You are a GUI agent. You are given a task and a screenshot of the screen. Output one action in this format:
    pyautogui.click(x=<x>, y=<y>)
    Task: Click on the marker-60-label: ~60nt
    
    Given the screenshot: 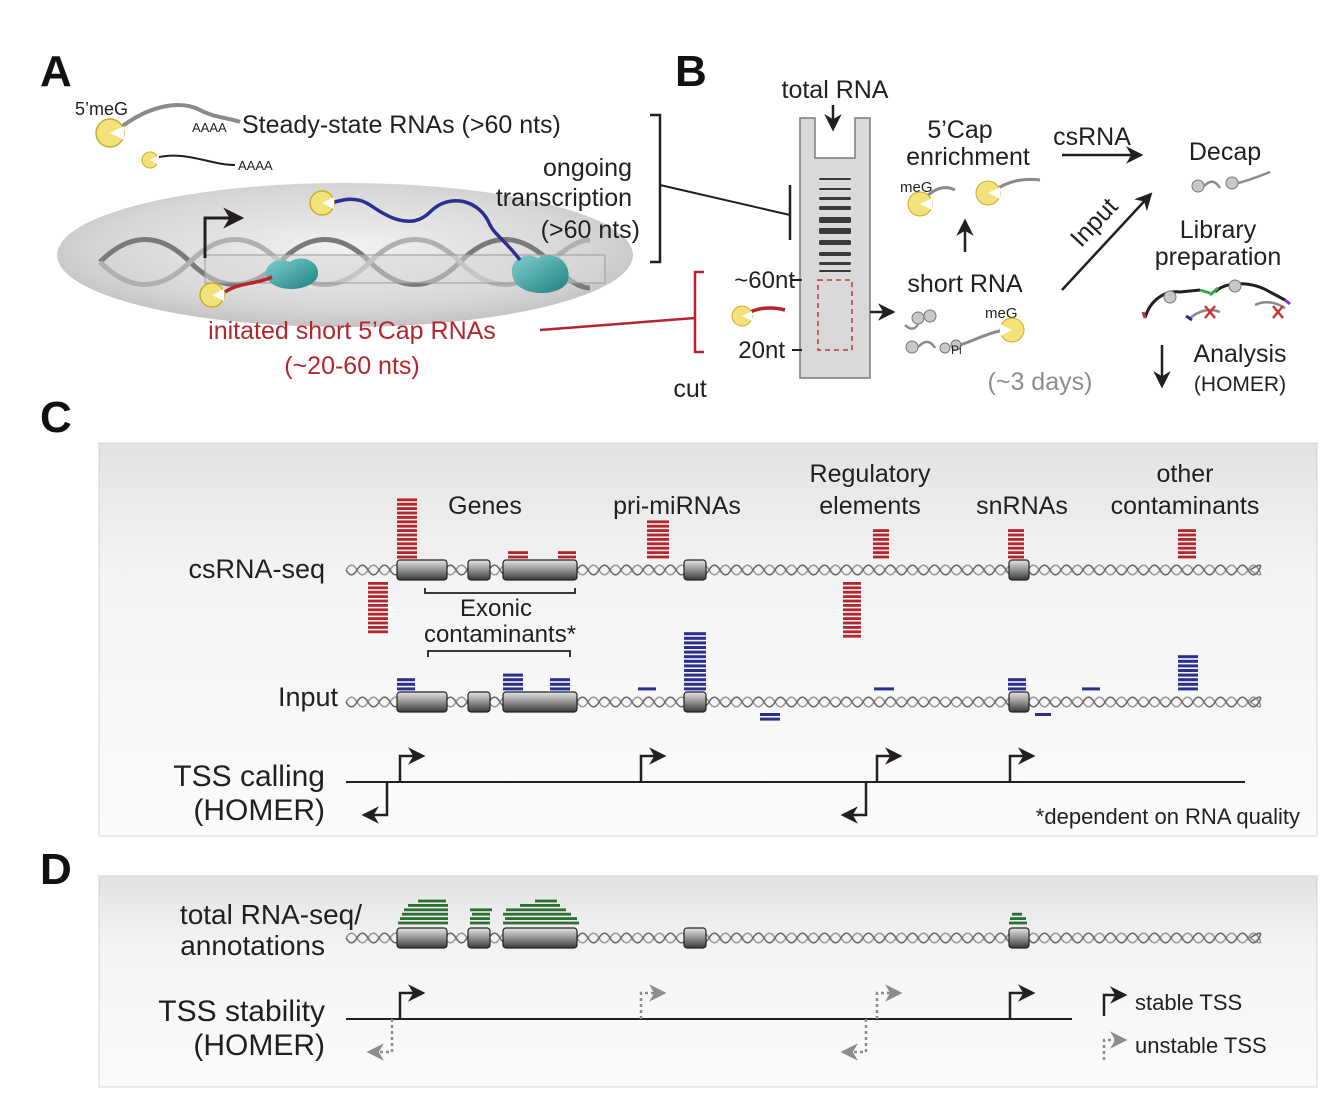 What is the action you would take?
    pyautogui.click(x=764, y=280)
    